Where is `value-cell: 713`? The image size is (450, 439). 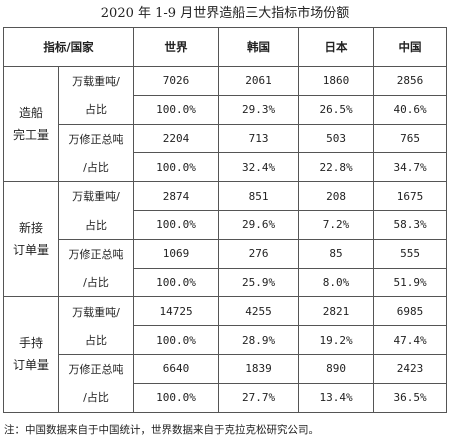 value-cell: 713 is located at coordinates (259, 138).